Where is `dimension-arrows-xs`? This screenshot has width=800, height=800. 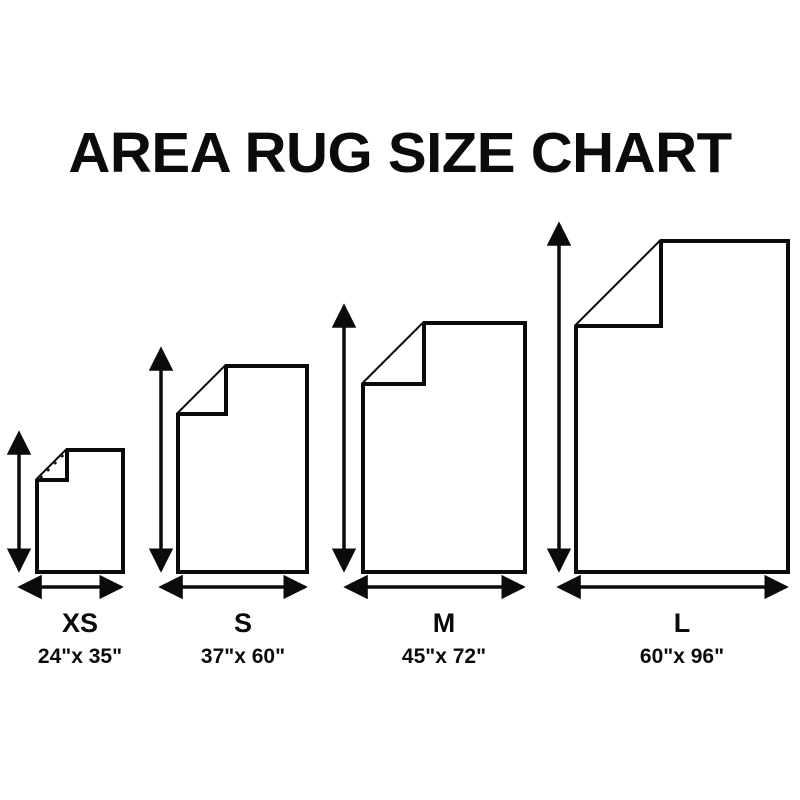 dimension-arrows-xs is located at coordinates (65, 515).